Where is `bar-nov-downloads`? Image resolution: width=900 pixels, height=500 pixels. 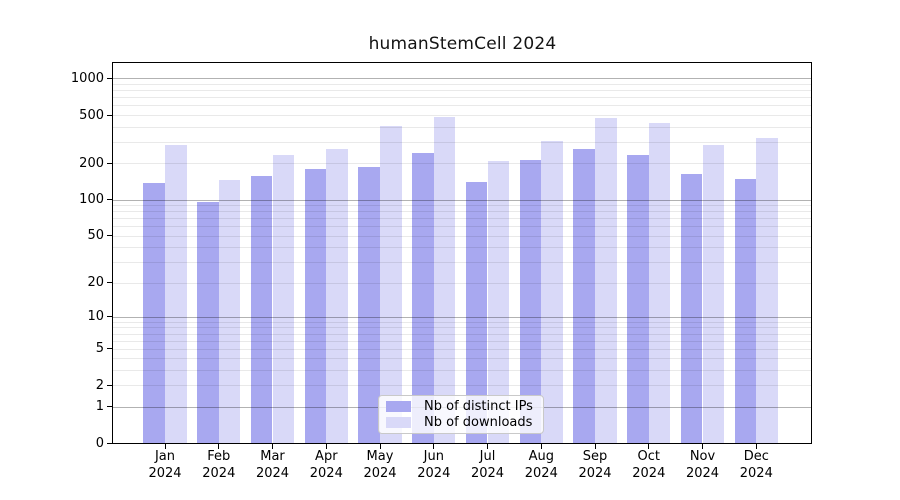 bar-nov-downloads is located at coordinates (713, 294).